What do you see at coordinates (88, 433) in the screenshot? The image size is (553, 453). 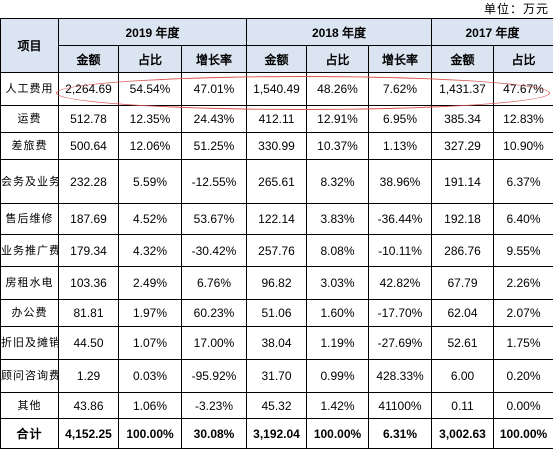 I see `total-value-cell: 4,152.25` at bounding box center [88, 433].